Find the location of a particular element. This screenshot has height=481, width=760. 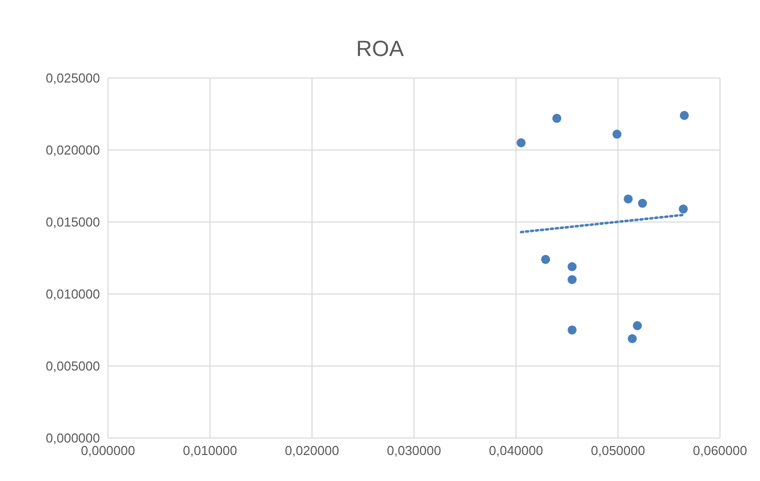

y-tick-label: 0,025000 is located at coordinates (73, 78).